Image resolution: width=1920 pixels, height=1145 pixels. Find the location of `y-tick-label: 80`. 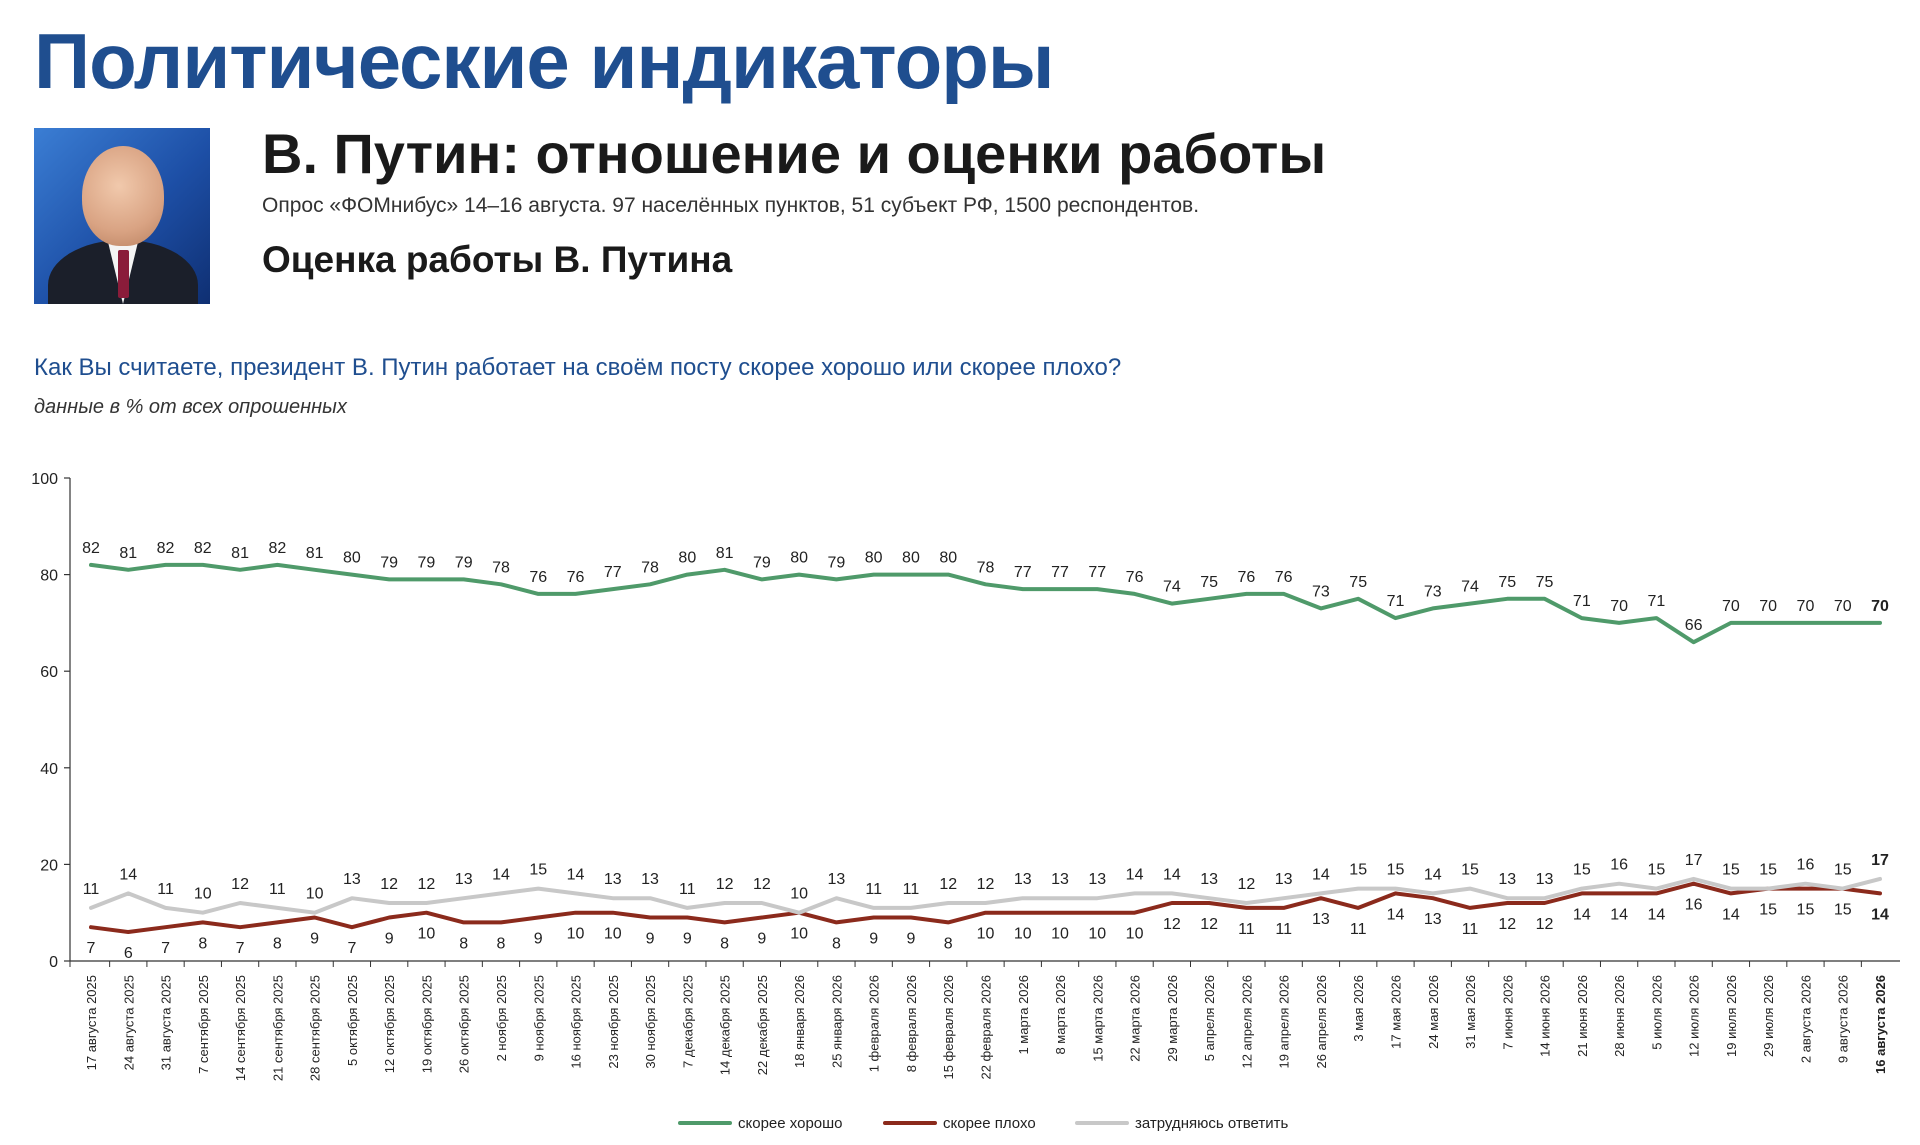

y-tick-label: 80 is located at coordinates (49, 576).